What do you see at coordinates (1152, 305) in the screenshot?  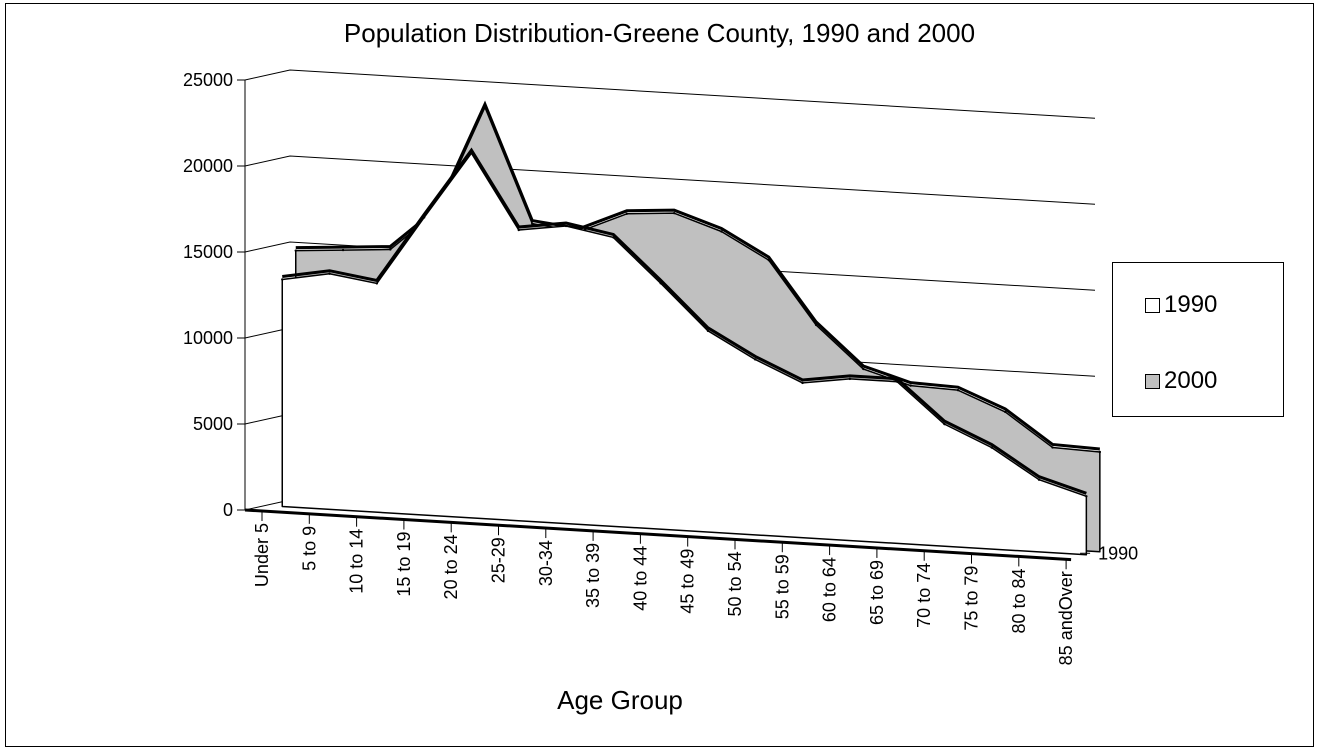 I see `legend-swatch-1990` at bounding box center [1152, 305].